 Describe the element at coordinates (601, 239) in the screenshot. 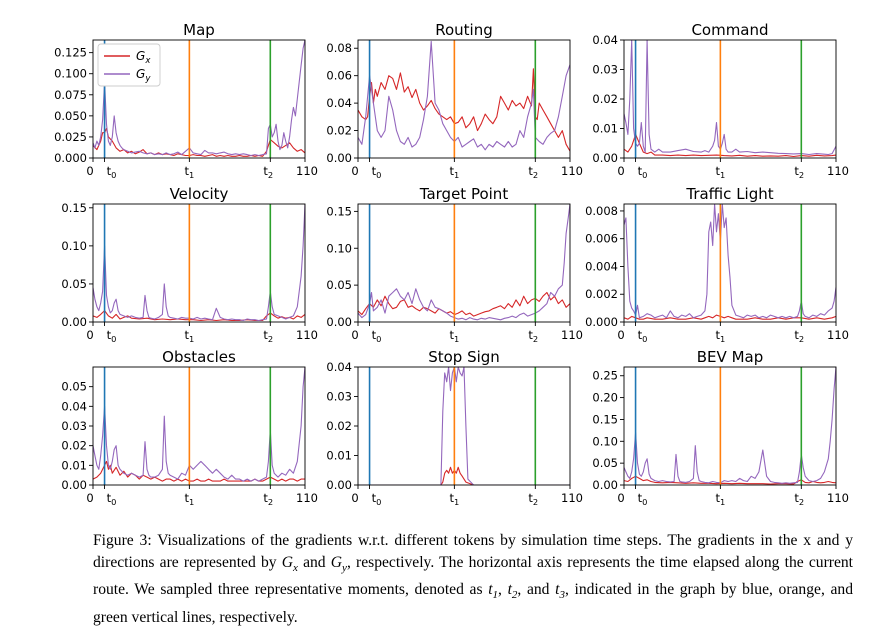

I see `y-tick-label: 0.006` at that location.